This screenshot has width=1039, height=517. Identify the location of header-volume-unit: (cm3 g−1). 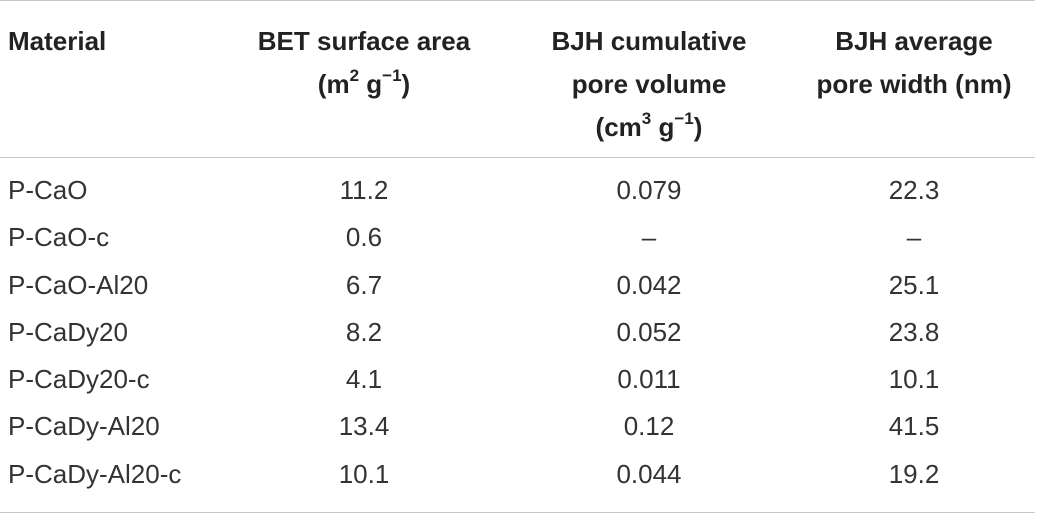
(649, 125).